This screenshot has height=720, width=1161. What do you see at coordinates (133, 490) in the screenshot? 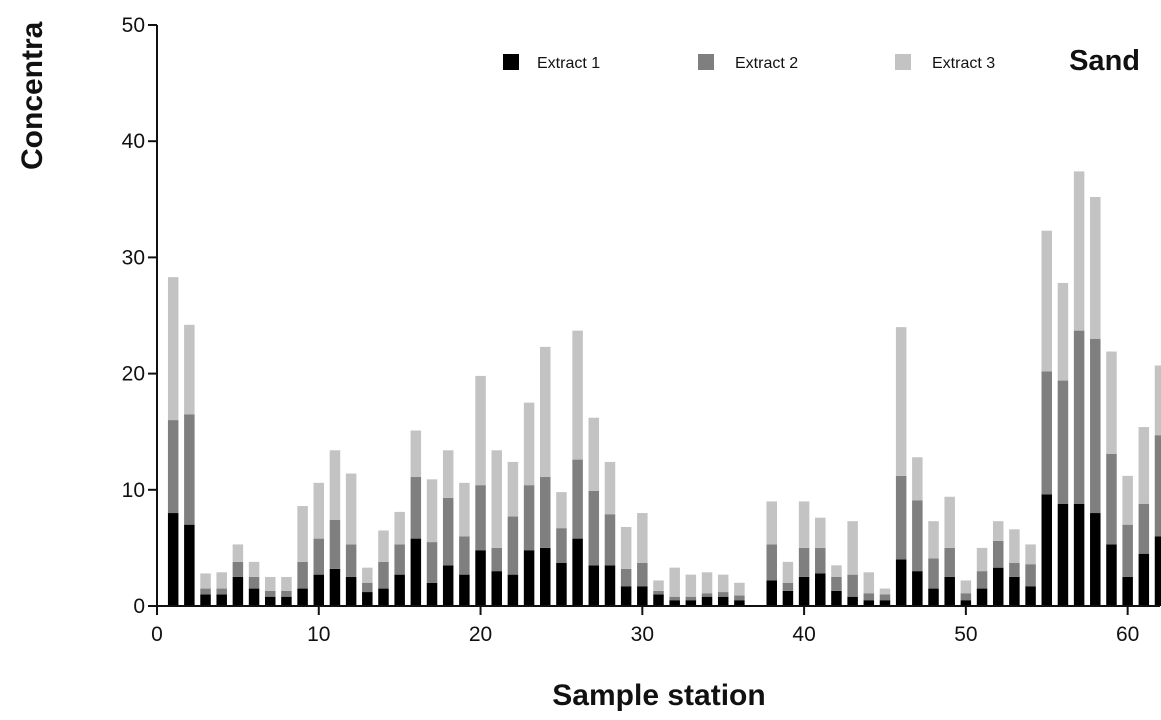
I see `y-tick-label: 10` at bounding box center [133, 490].